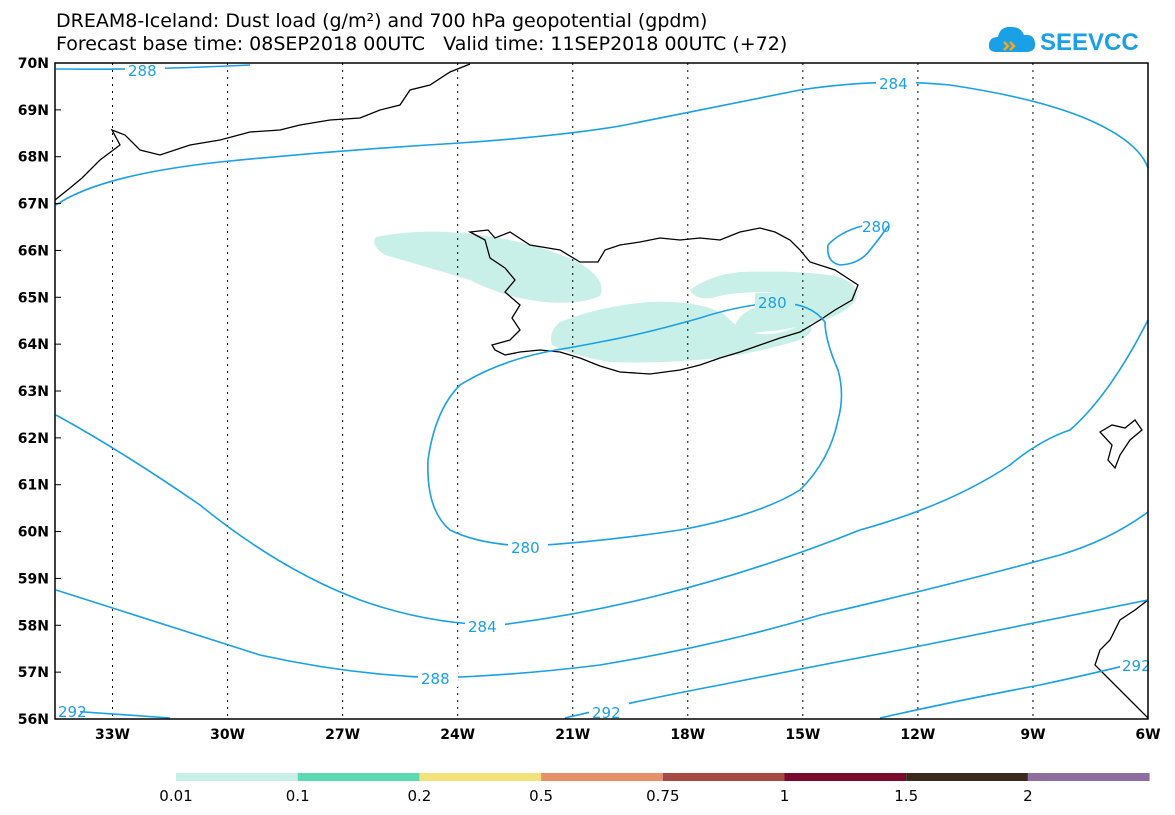  I want to click on scotland-coast, so click(1121, 659).